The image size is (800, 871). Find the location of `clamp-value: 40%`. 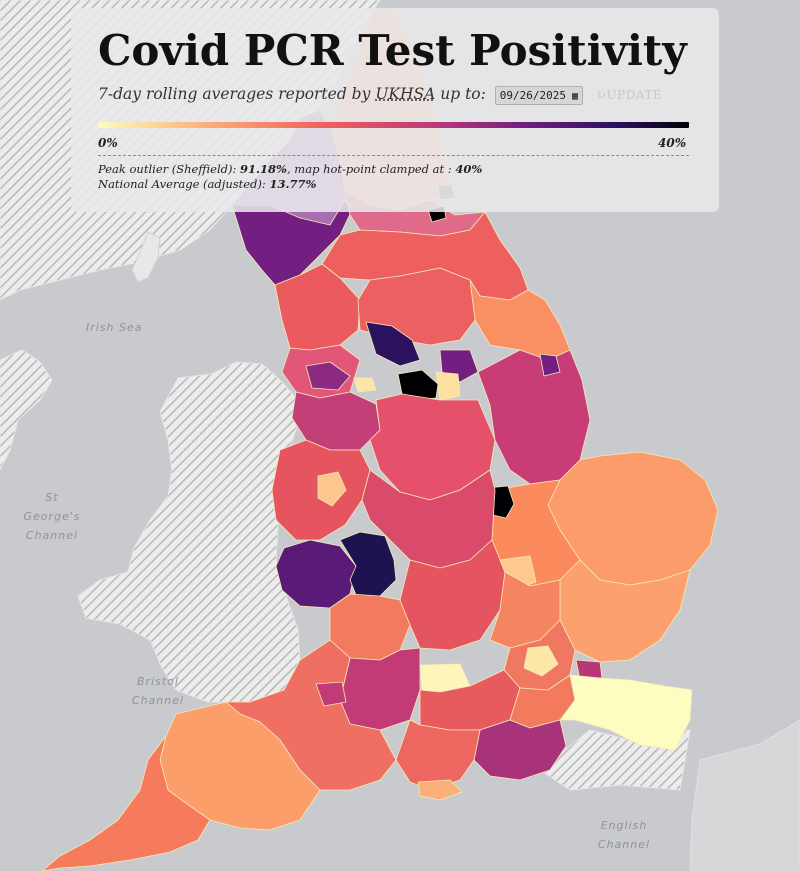

clamp-value: 40% is located at coordinates (469, 169).